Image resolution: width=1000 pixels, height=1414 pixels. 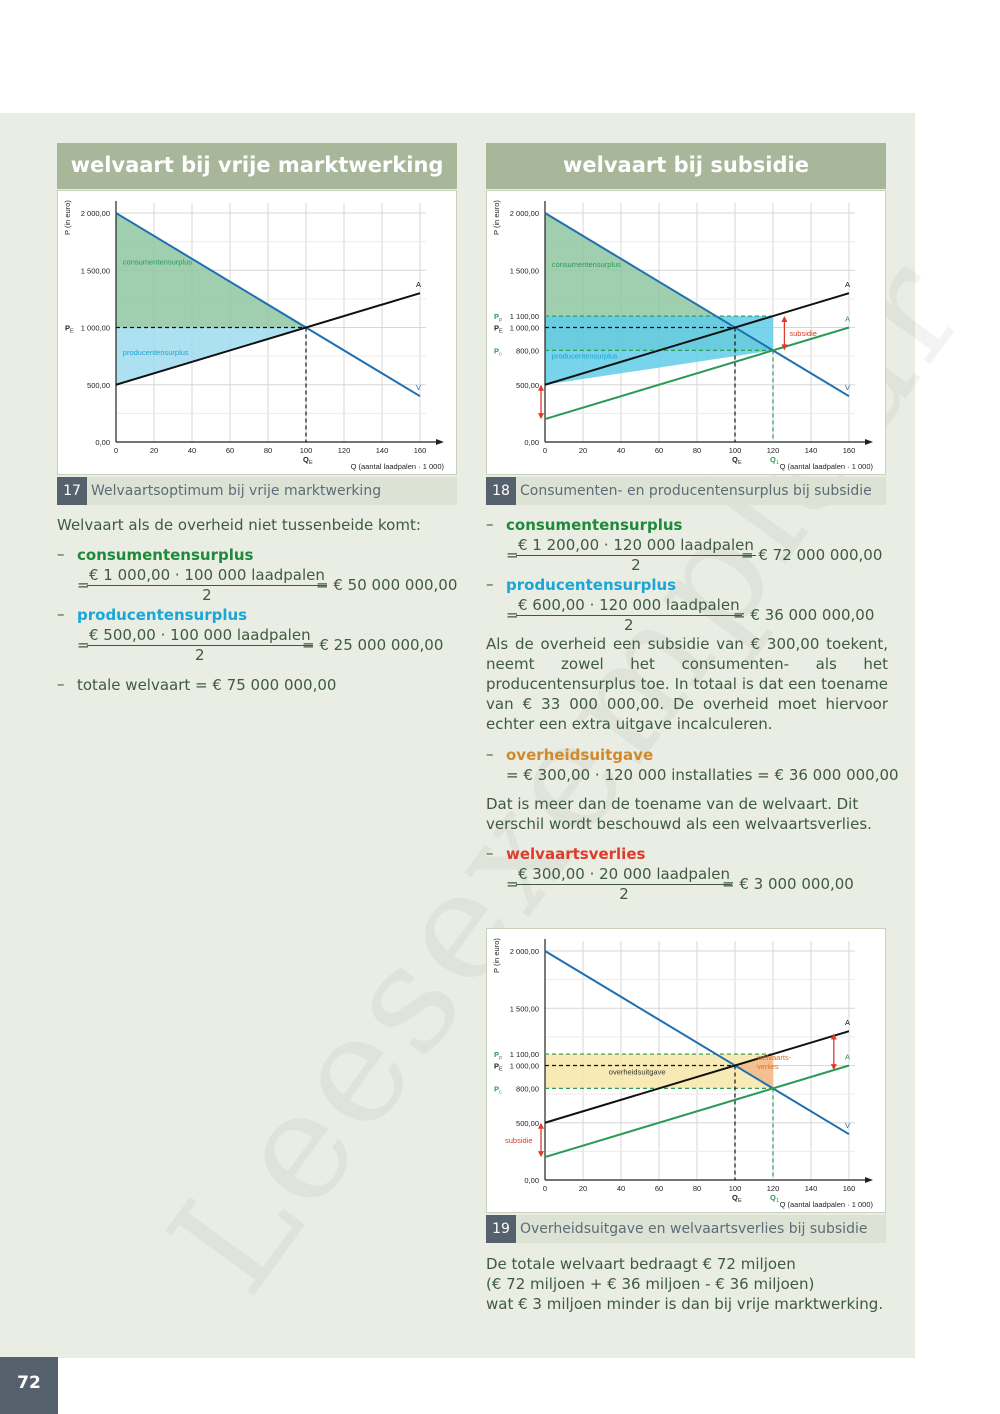 I want to click on header-vrije-marktwerking: welvaart bij vrije marktwerking, so click(x=257, y=166).